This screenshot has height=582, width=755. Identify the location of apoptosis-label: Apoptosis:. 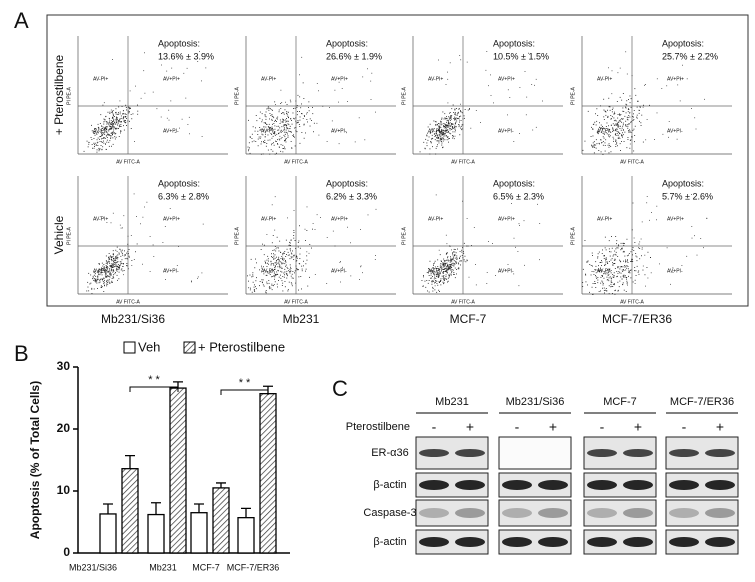
(514, 183).